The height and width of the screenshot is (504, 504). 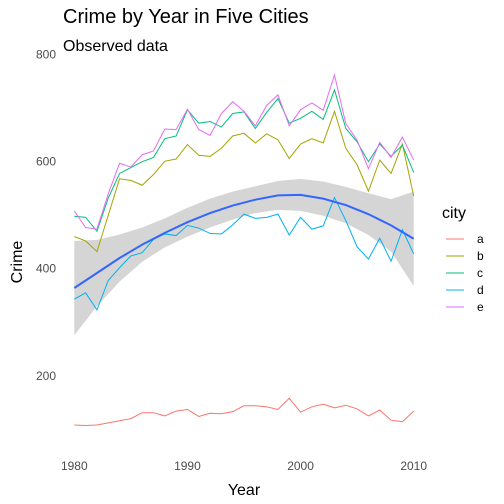 What do you see at coordinates (74, 466) in the screenshot?
I see `x-tick-label: 1980` at bounding box center [74, 466].